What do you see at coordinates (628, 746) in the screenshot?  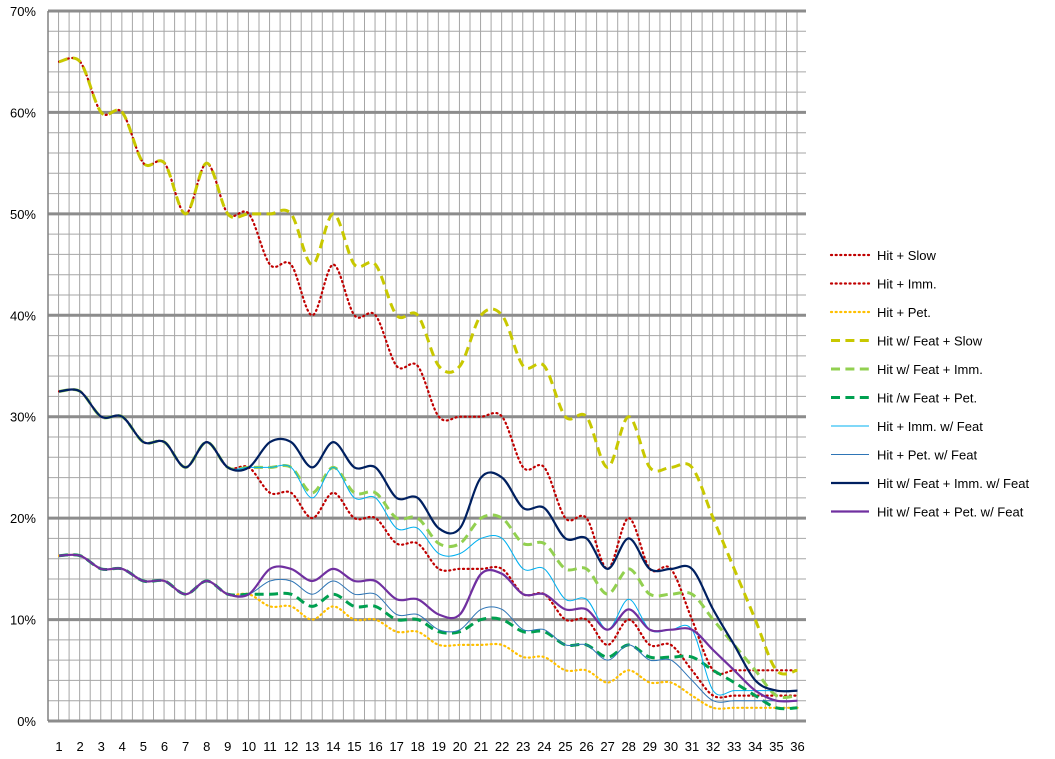 I see `x-tick-label: 28` at bounding box center [628, 746].